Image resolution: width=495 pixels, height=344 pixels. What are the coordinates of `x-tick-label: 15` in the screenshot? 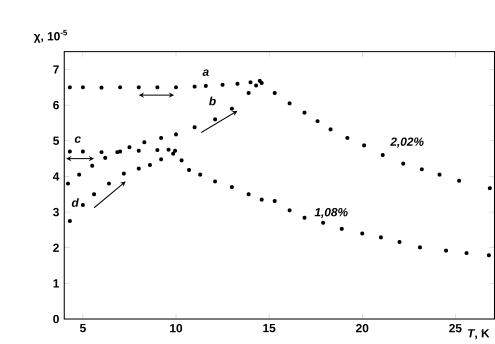 It's located at (269, 328).